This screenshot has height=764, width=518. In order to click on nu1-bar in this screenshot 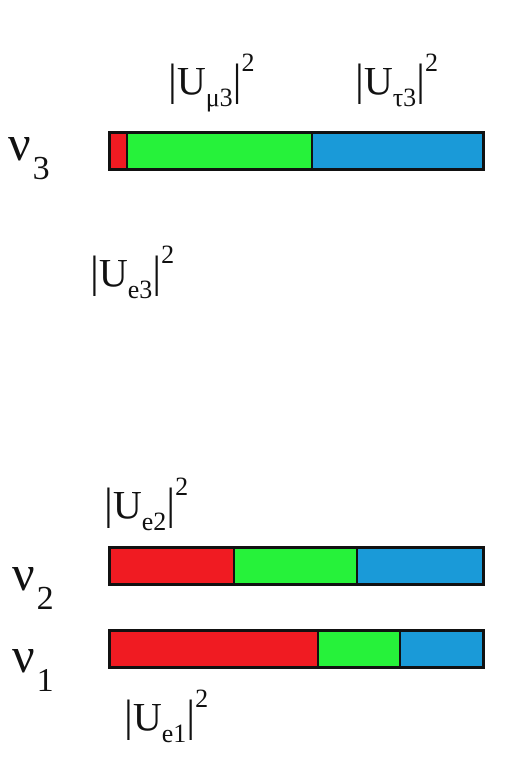, I will do `click(296, 649)`.